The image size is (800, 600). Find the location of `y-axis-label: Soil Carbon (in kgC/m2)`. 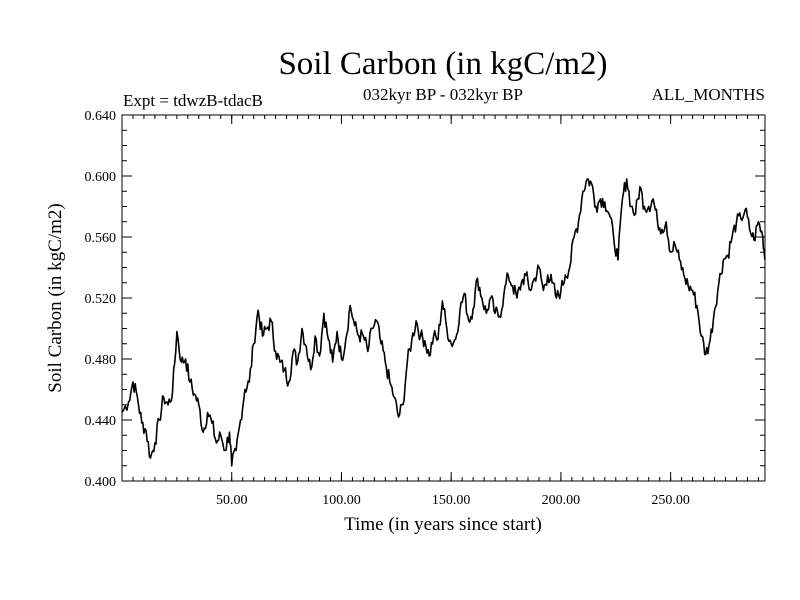

y-axis-label: Soil Carbon (in kgC/m2) is located at coordinates (55, 297).